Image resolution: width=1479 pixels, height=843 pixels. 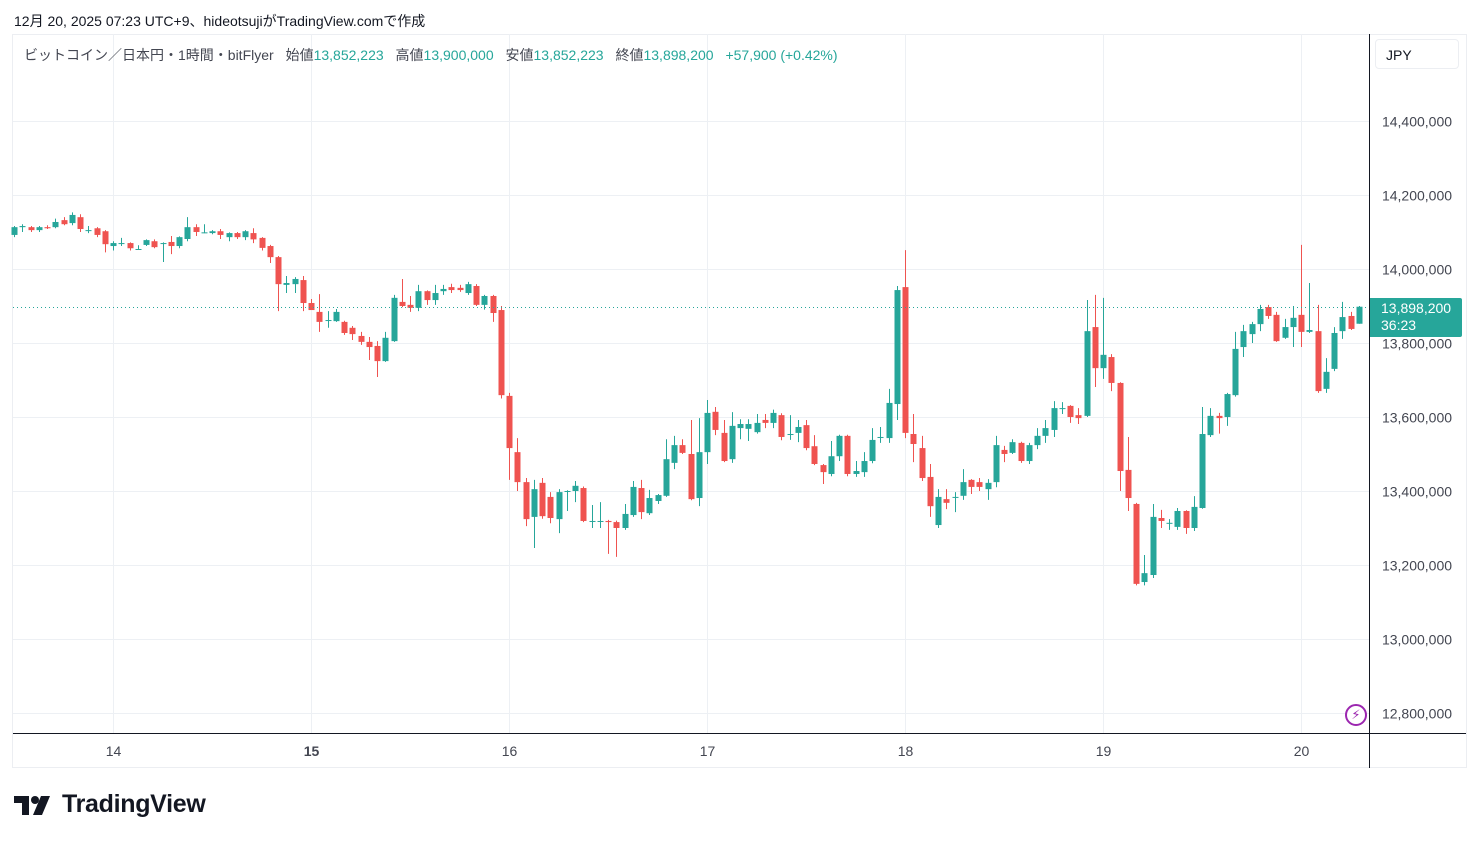 I want to click on time-axis: 14 15 16 17 18 19 20, so click(x=708, y=751).